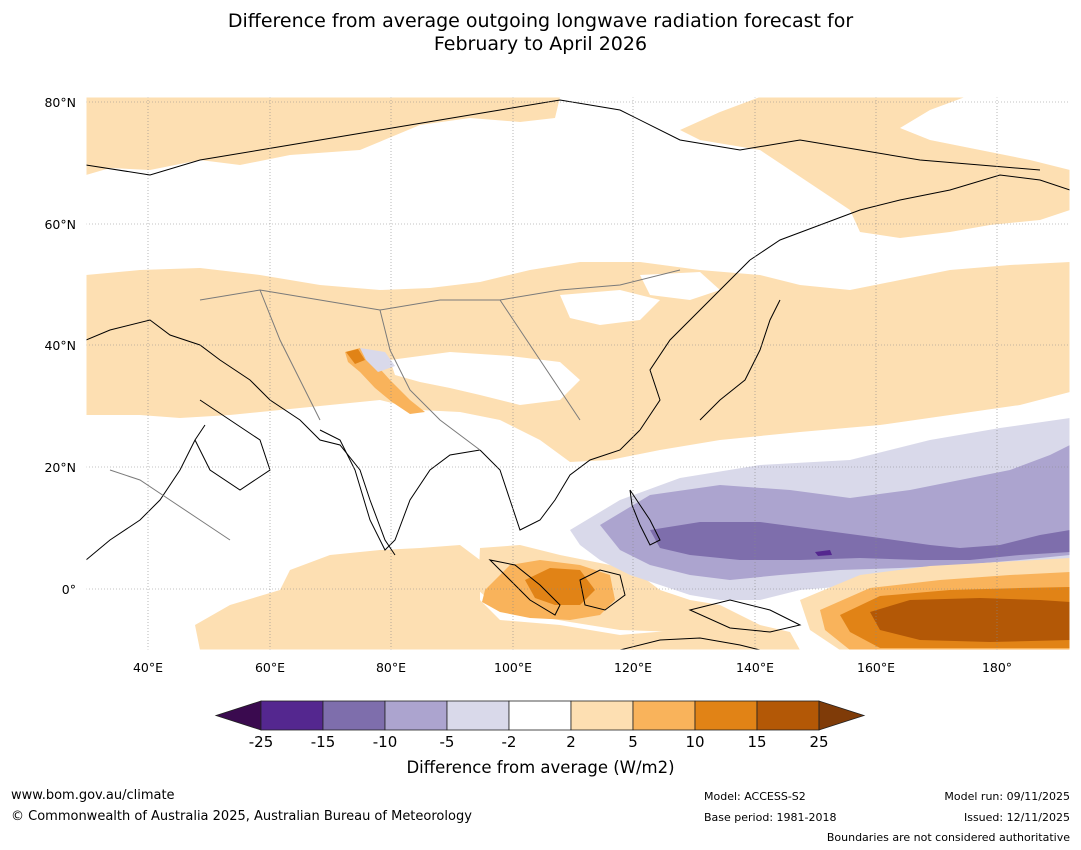  Describe the element at coordinates (997, 667) in the screenshot. I see `lon-label-180: 180°` at that location.